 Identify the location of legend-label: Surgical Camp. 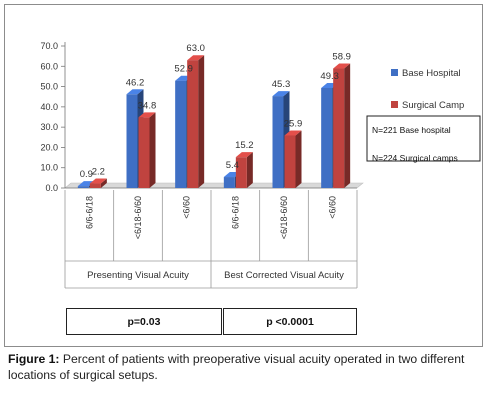
(433, 105).